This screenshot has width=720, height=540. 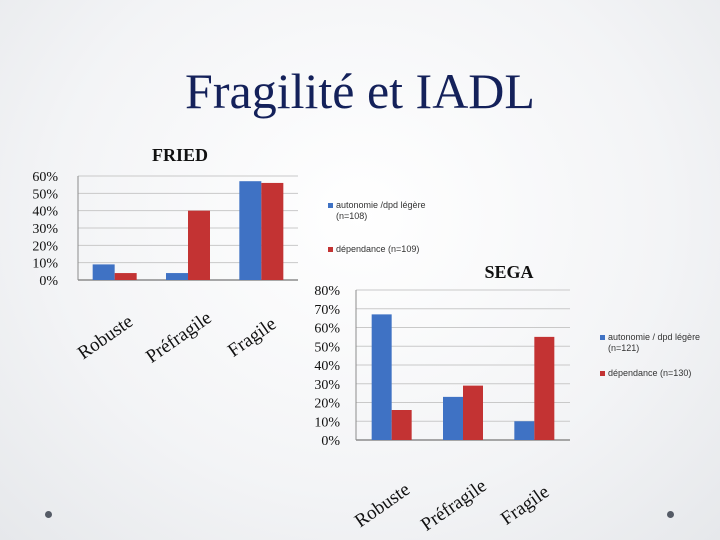 What do you see at coordinates (623, 348) in the screenshot?
I see `legend-label-line2: (n=121)` at bounding box center [623, 348].